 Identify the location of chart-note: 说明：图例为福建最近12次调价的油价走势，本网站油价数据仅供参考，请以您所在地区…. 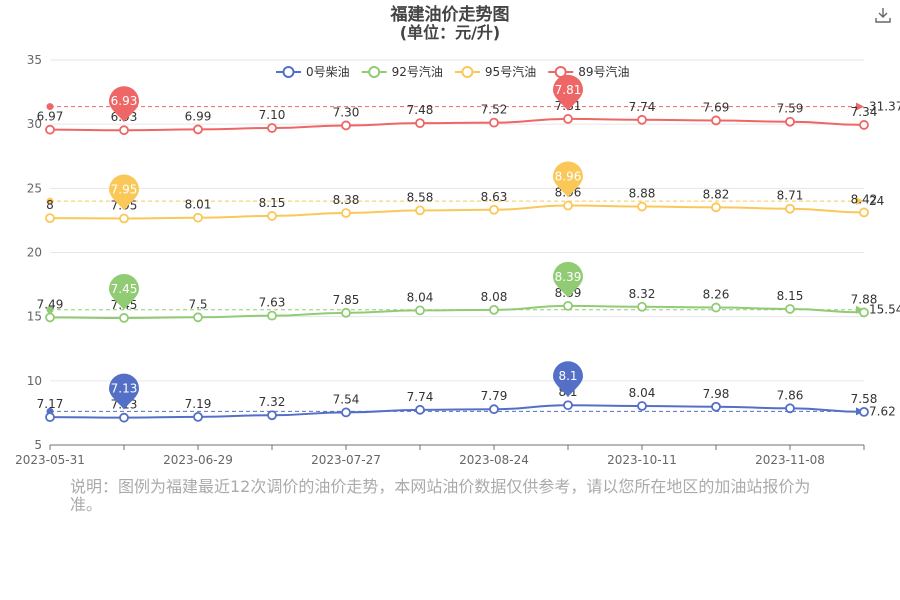
(440, 495).